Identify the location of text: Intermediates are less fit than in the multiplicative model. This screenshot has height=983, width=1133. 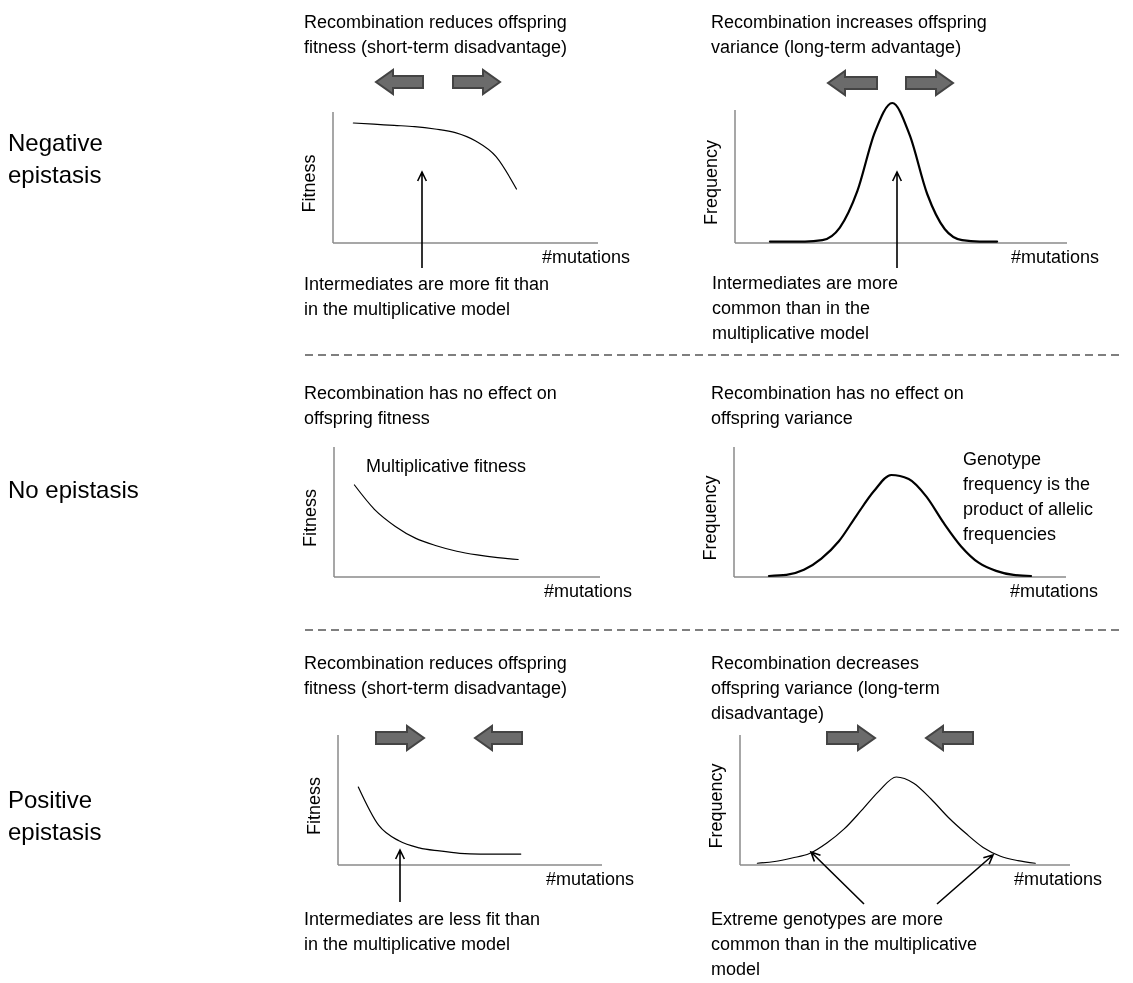
(422, 931).